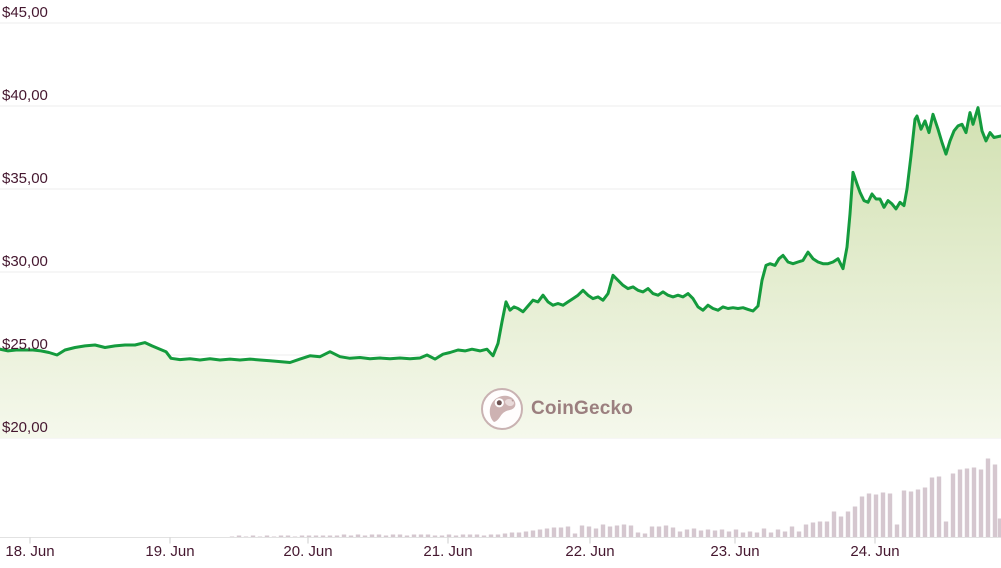 The image size is (1001, 568). What do you see at coordinates (582, 408) in the screenshot?
I see `watermark-text: CoinGecko` at bounding box center [582, 408].